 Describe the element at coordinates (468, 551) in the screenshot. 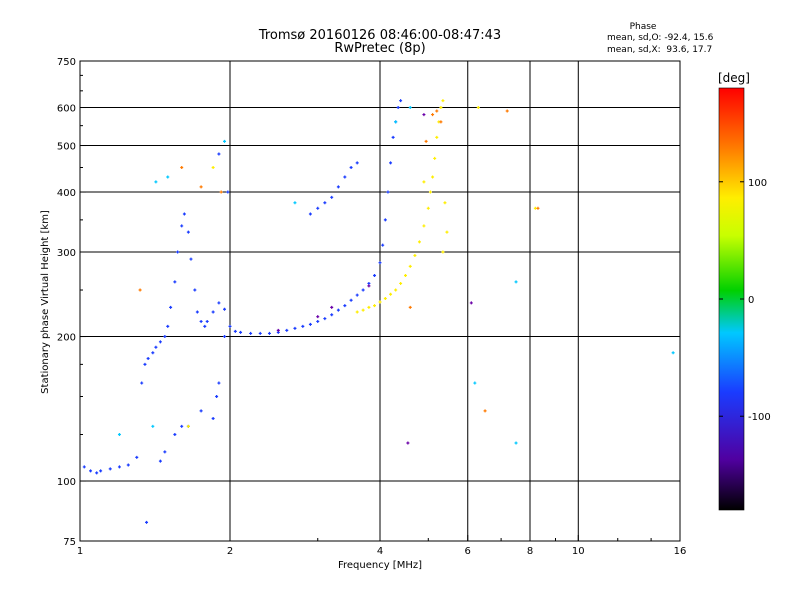

I see `x-tick-label: 6` at that location.